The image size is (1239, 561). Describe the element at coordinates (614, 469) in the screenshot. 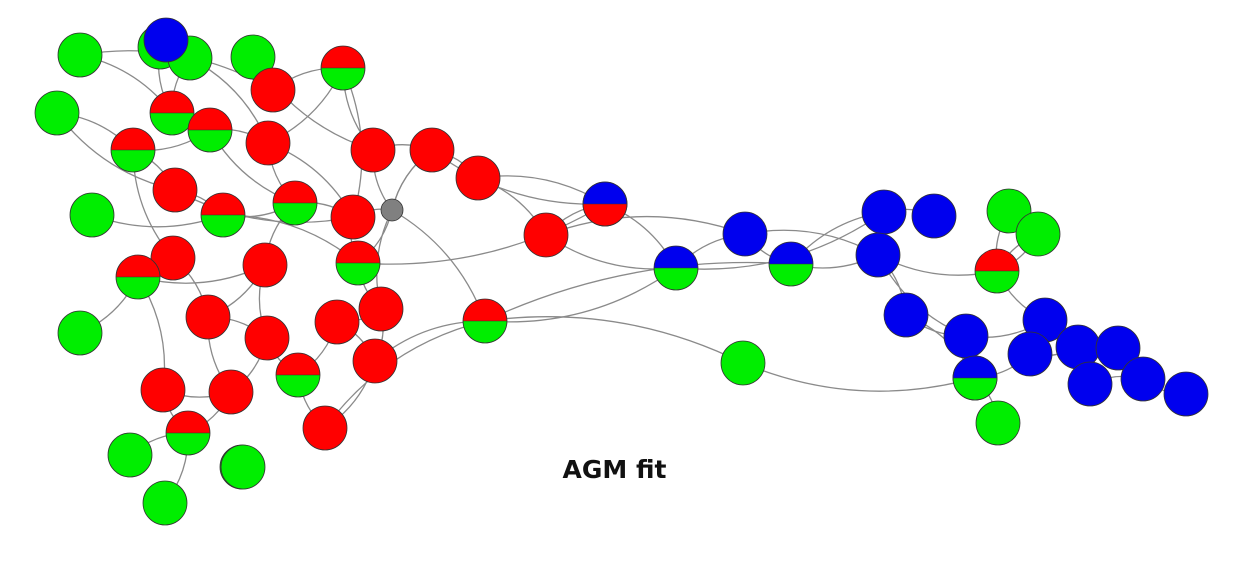

I see `graph-caption: AGM fit` at that location.